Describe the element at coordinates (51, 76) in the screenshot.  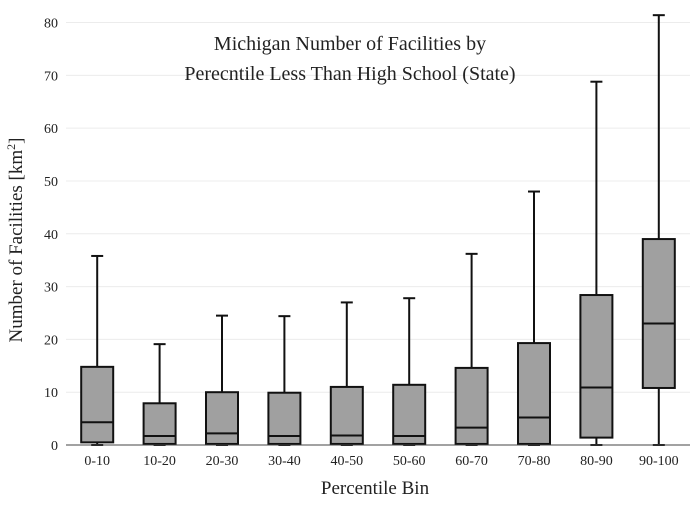
I see `y-tick-label: 70` at that location.